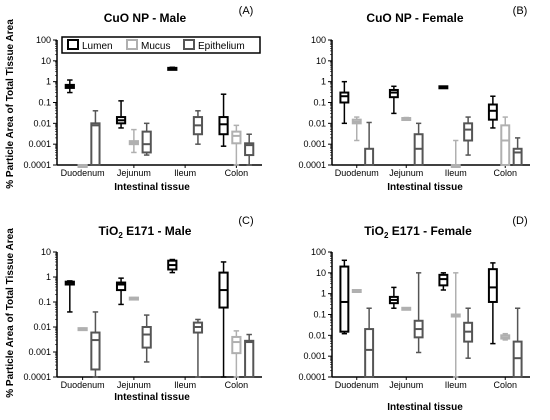 The height and width of the screenshot is (420, 550). Describe the element at coordinates (10, 104) in the screenshot. I see `y-axis-label-top: % Particle Area of Total Tissue Area` at that location.